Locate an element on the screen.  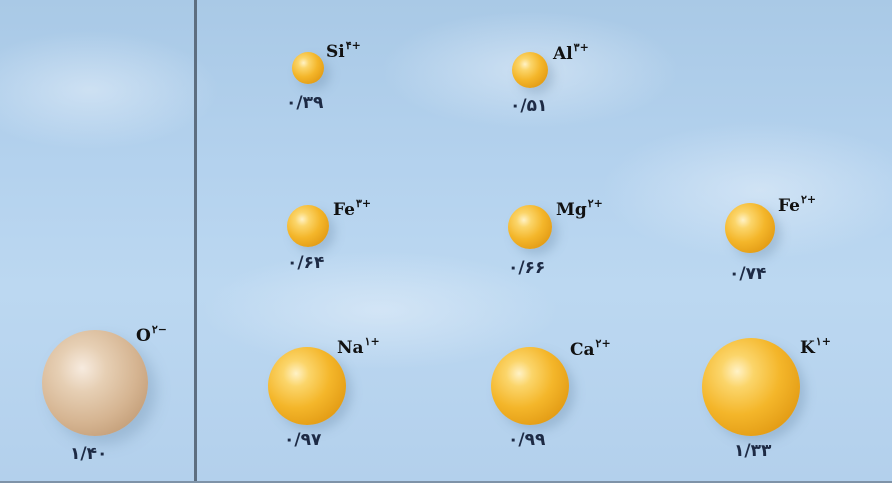
ion-symbol-al3: Al۳+ is located at coordinates (571, 52).